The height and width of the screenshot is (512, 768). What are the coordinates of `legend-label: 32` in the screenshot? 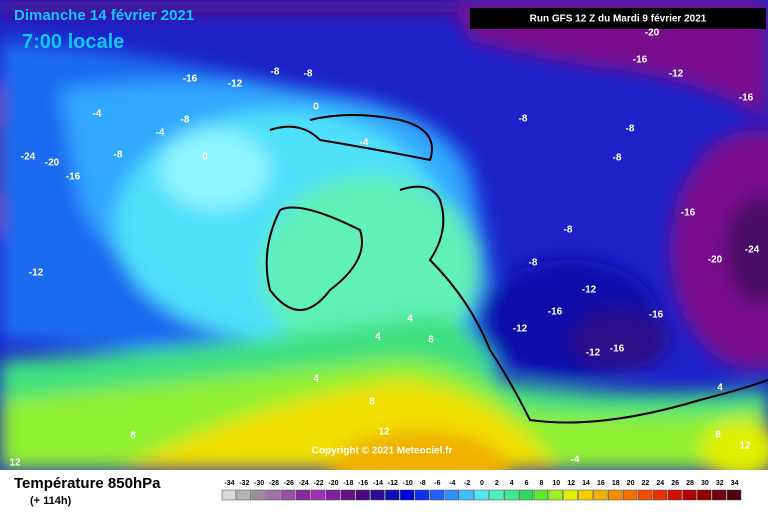 It's located at (720, 483).